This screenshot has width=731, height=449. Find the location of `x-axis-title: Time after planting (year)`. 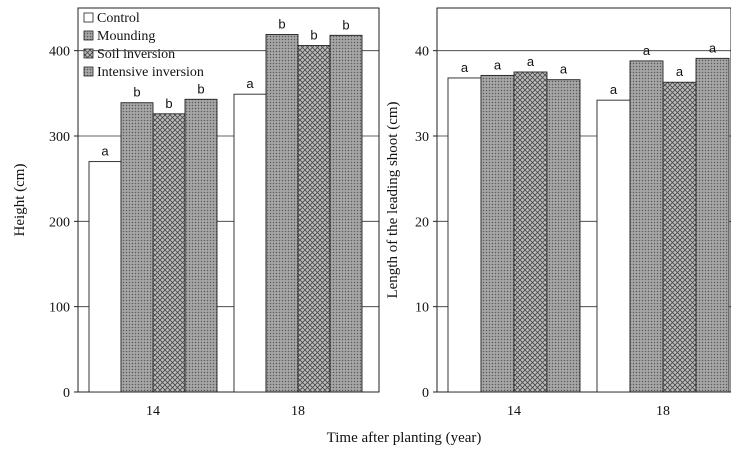

x-axis-title: Time after planting (year) is located at coordinates (404, 438).